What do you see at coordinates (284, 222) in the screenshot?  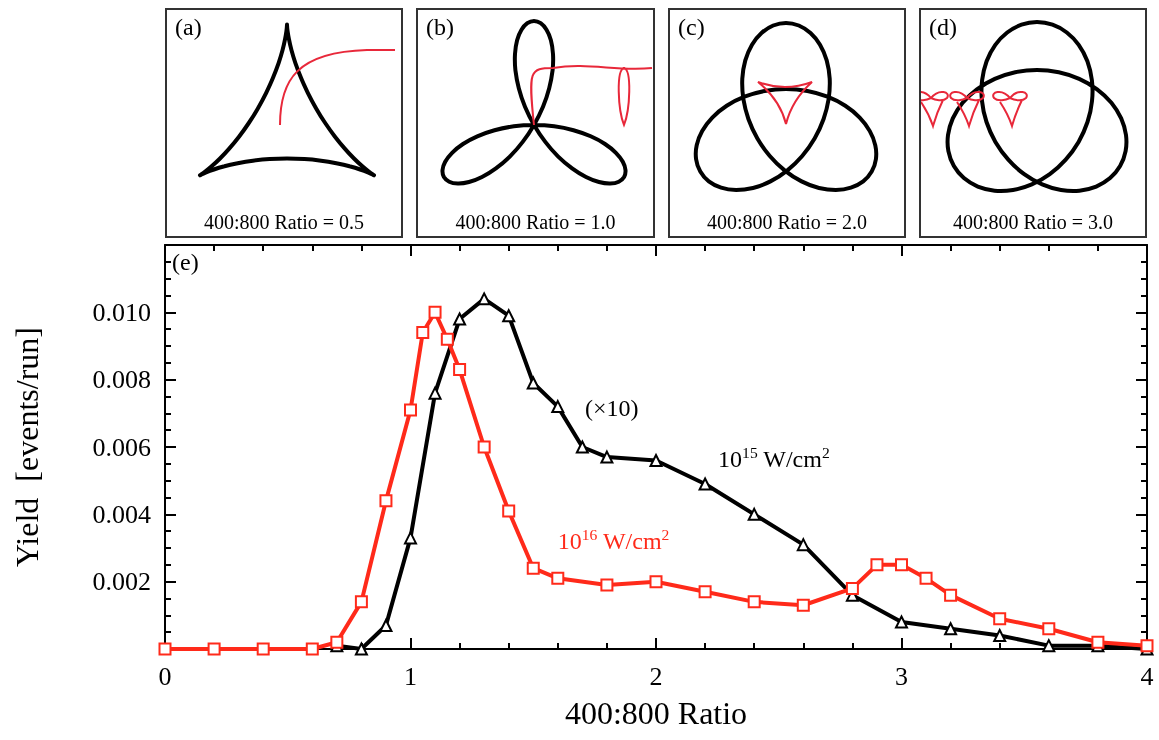 I see `text: 400:800 Ratio = 0.5` at bounding box center [284, 222].